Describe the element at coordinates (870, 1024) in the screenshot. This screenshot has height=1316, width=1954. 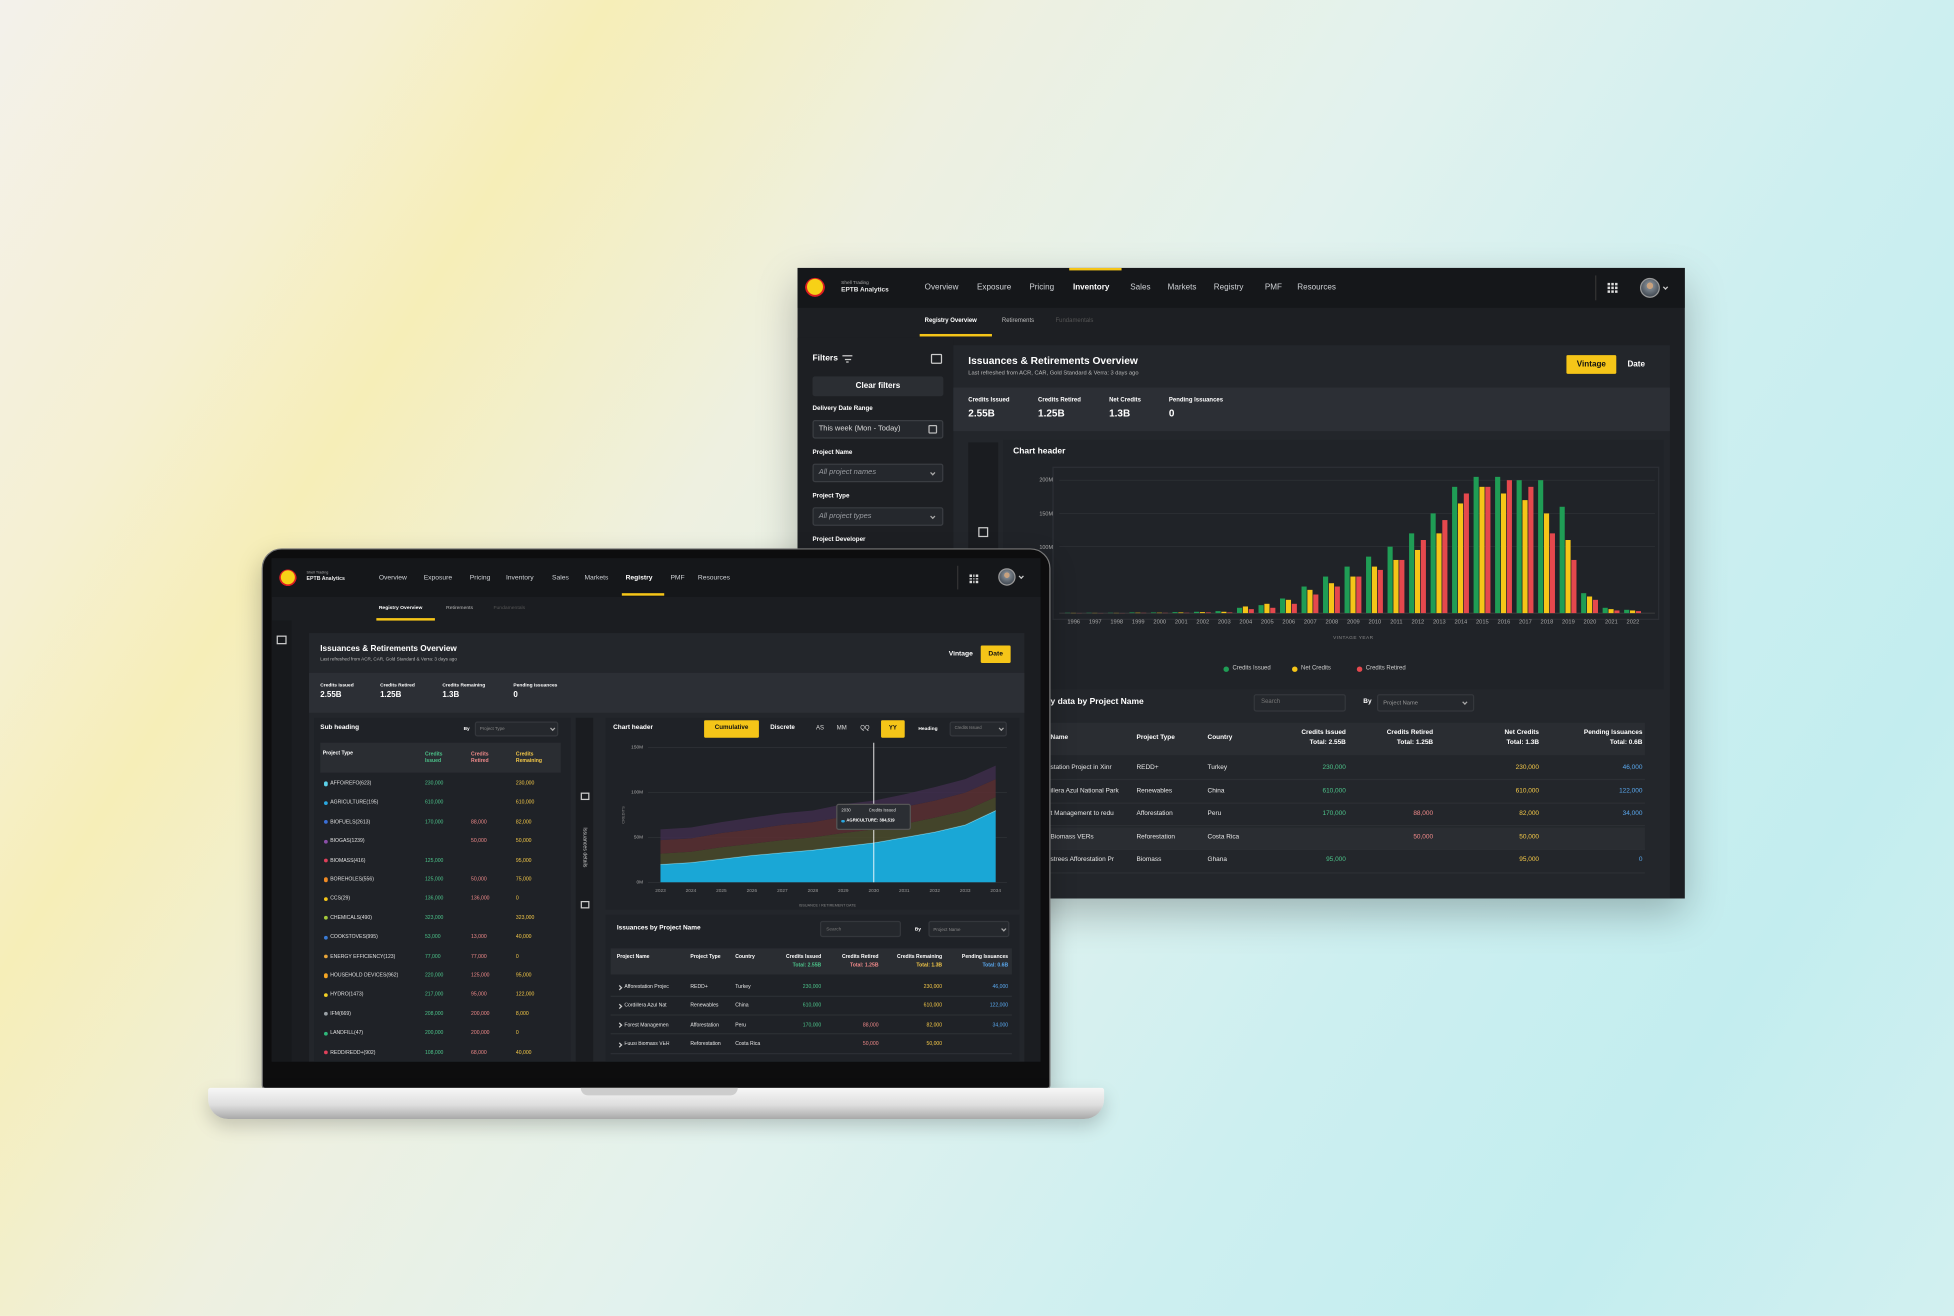
I see `table-cell: 88,000` at that location.